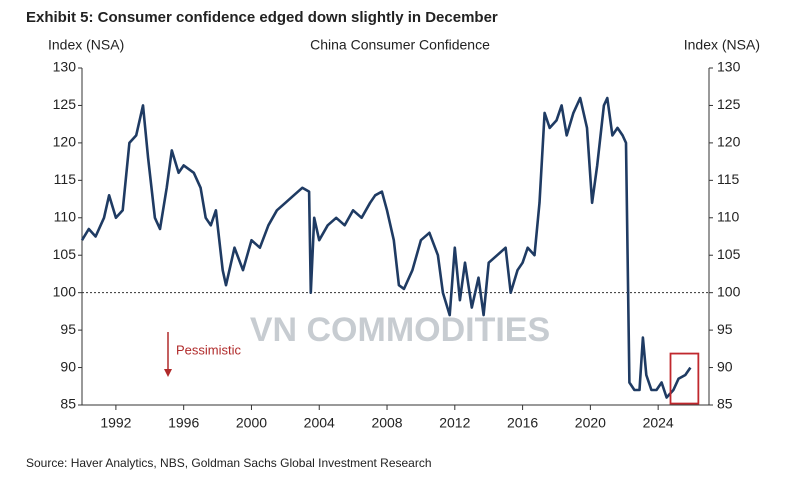 The height and width of the screenshot is (482, 800). Describe the element at coordinates (68, 366) in the screenshot. I see `y-tick-label: 90` at that location.